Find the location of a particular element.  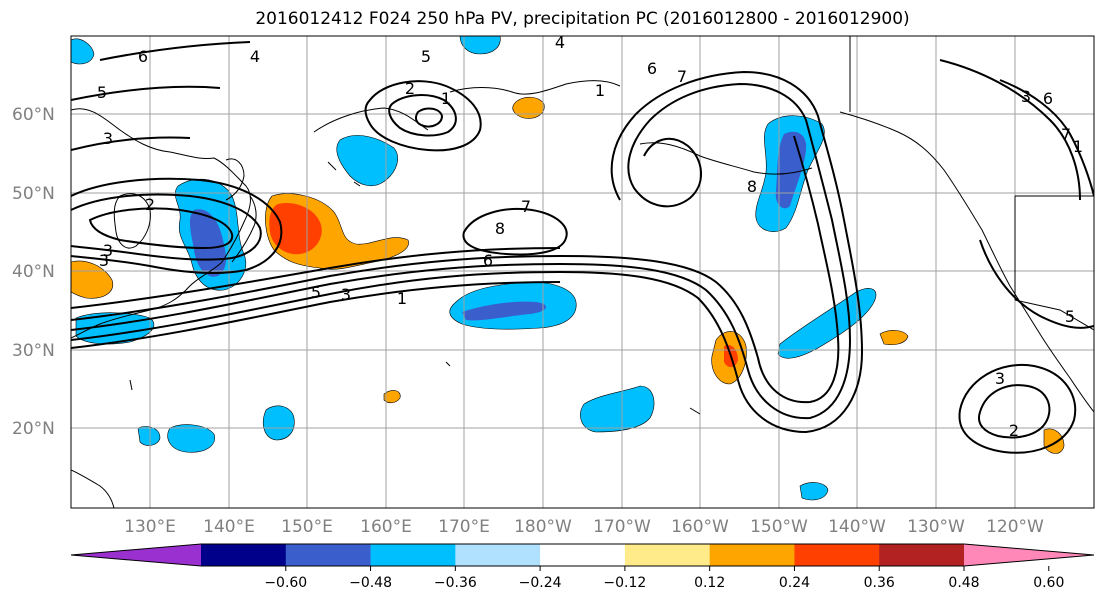

precip-pos-west is located at coordinates (92, 279).